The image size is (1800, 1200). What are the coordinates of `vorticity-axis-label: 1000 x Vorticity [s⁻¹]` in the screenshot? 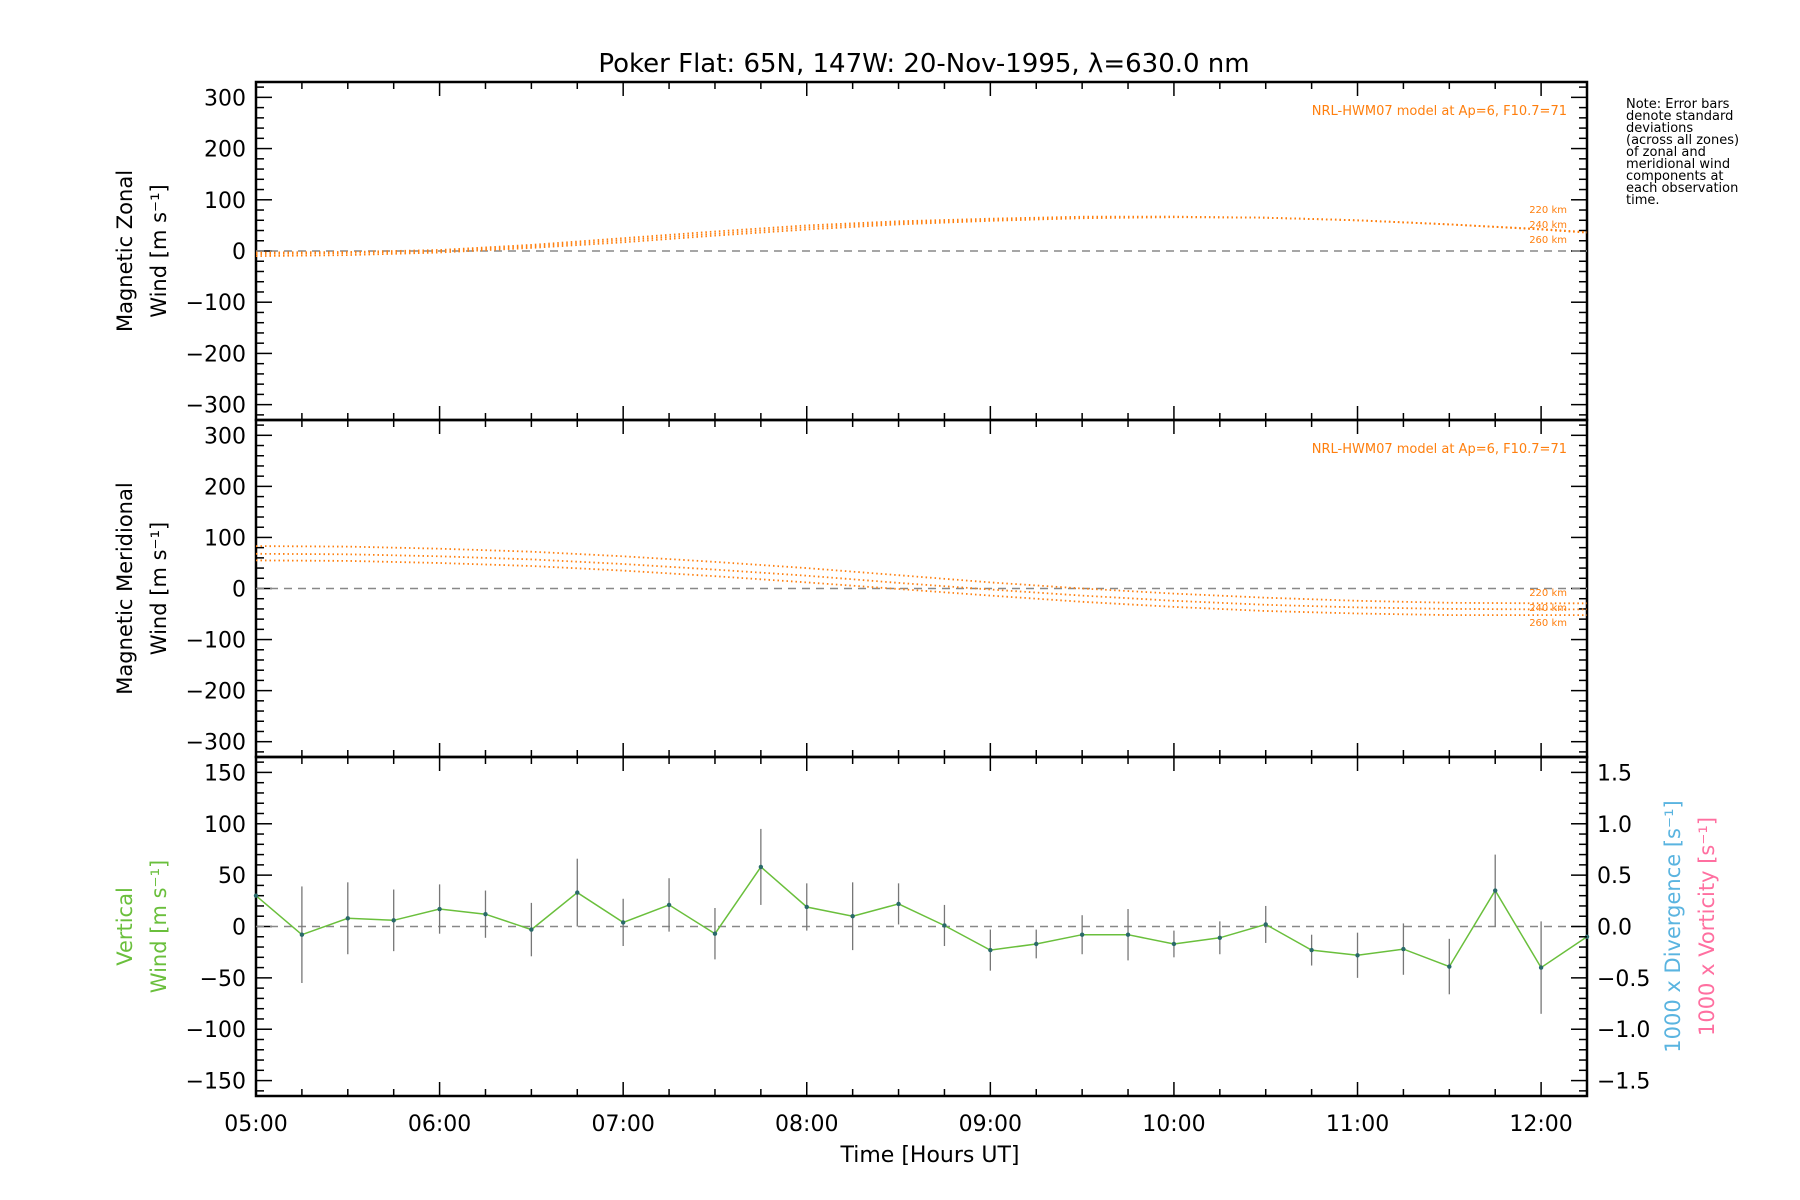 It's located at (1707, 926).